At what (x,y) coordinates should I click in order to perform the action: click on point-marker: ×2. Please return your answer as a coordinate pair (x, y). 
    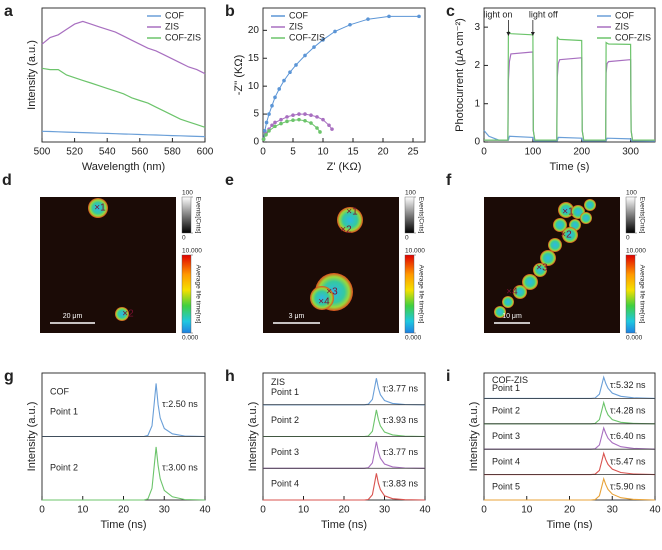
    Looking at the image, I should click on (346, 230).